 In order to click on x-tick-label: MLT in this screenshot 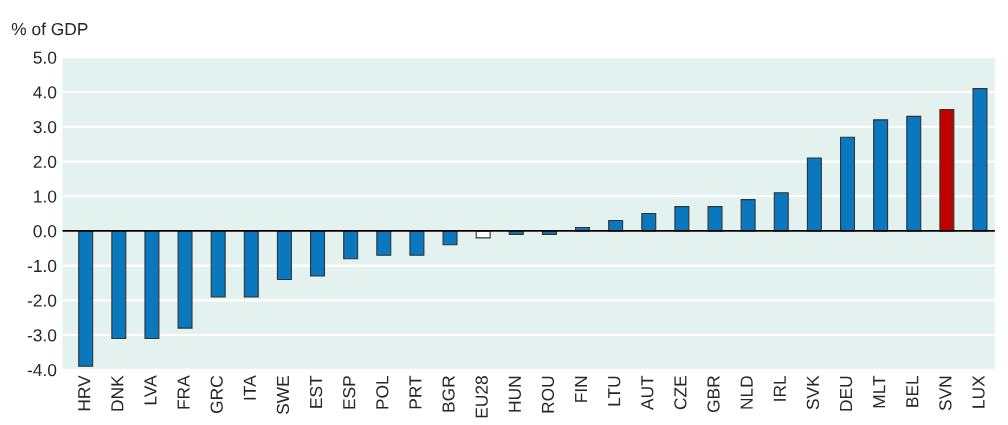, I will do `click(879, 391)`.